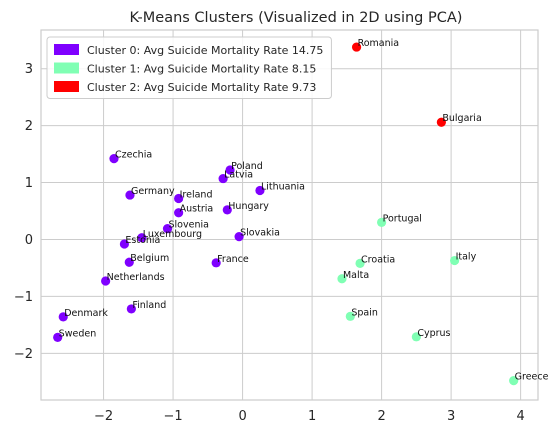 This screenshot has height=437, width=560. Describe the element at coordinates (378, 259) in the screenshot. I see `point-label-croatia: Croatia` at that location.